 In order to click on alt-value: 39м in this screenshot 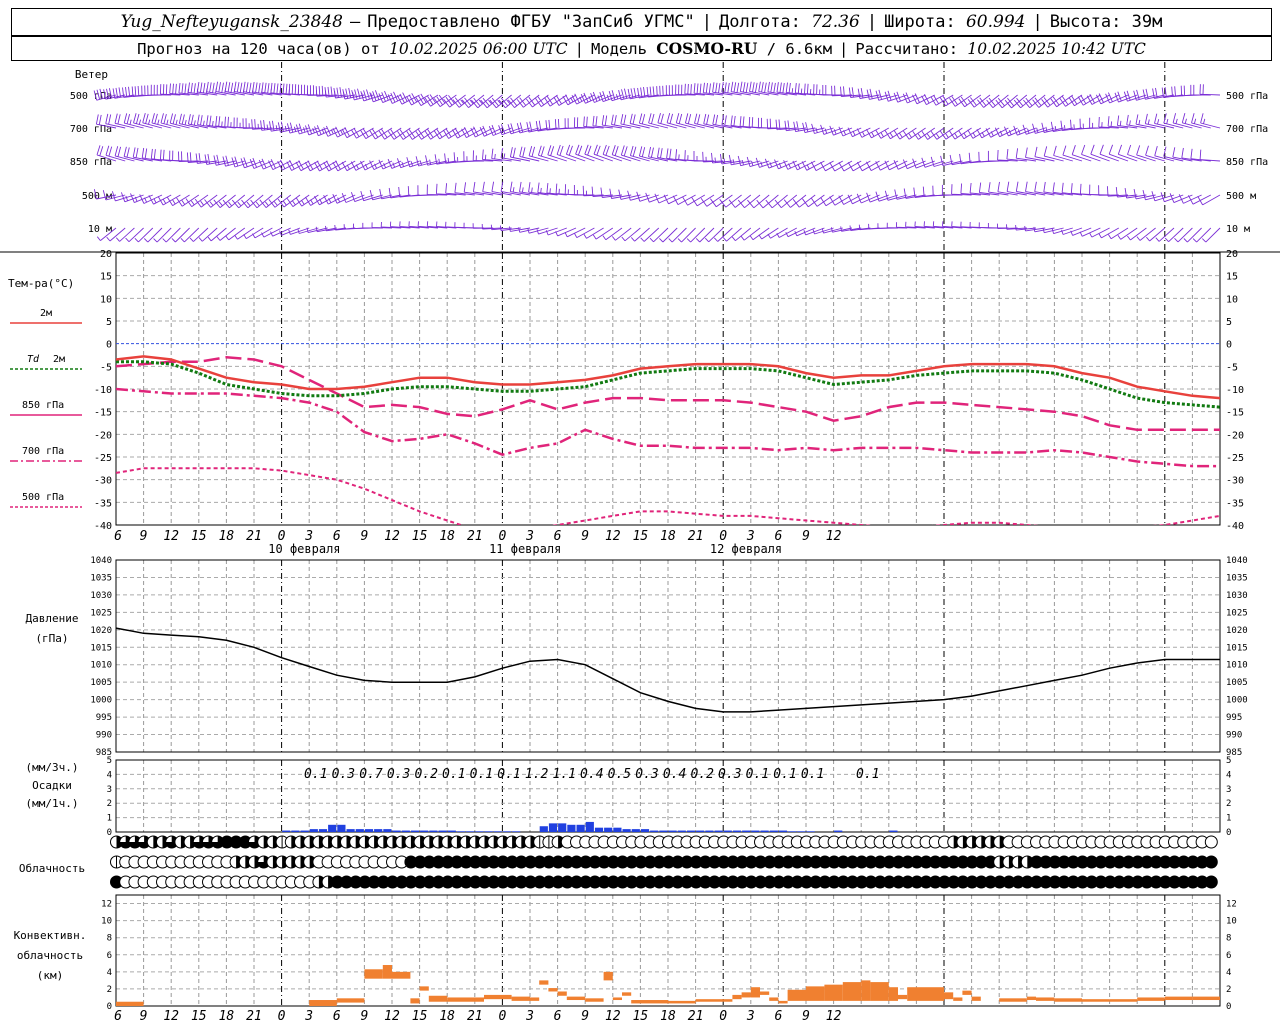, I will do `click(1147, 22)`.